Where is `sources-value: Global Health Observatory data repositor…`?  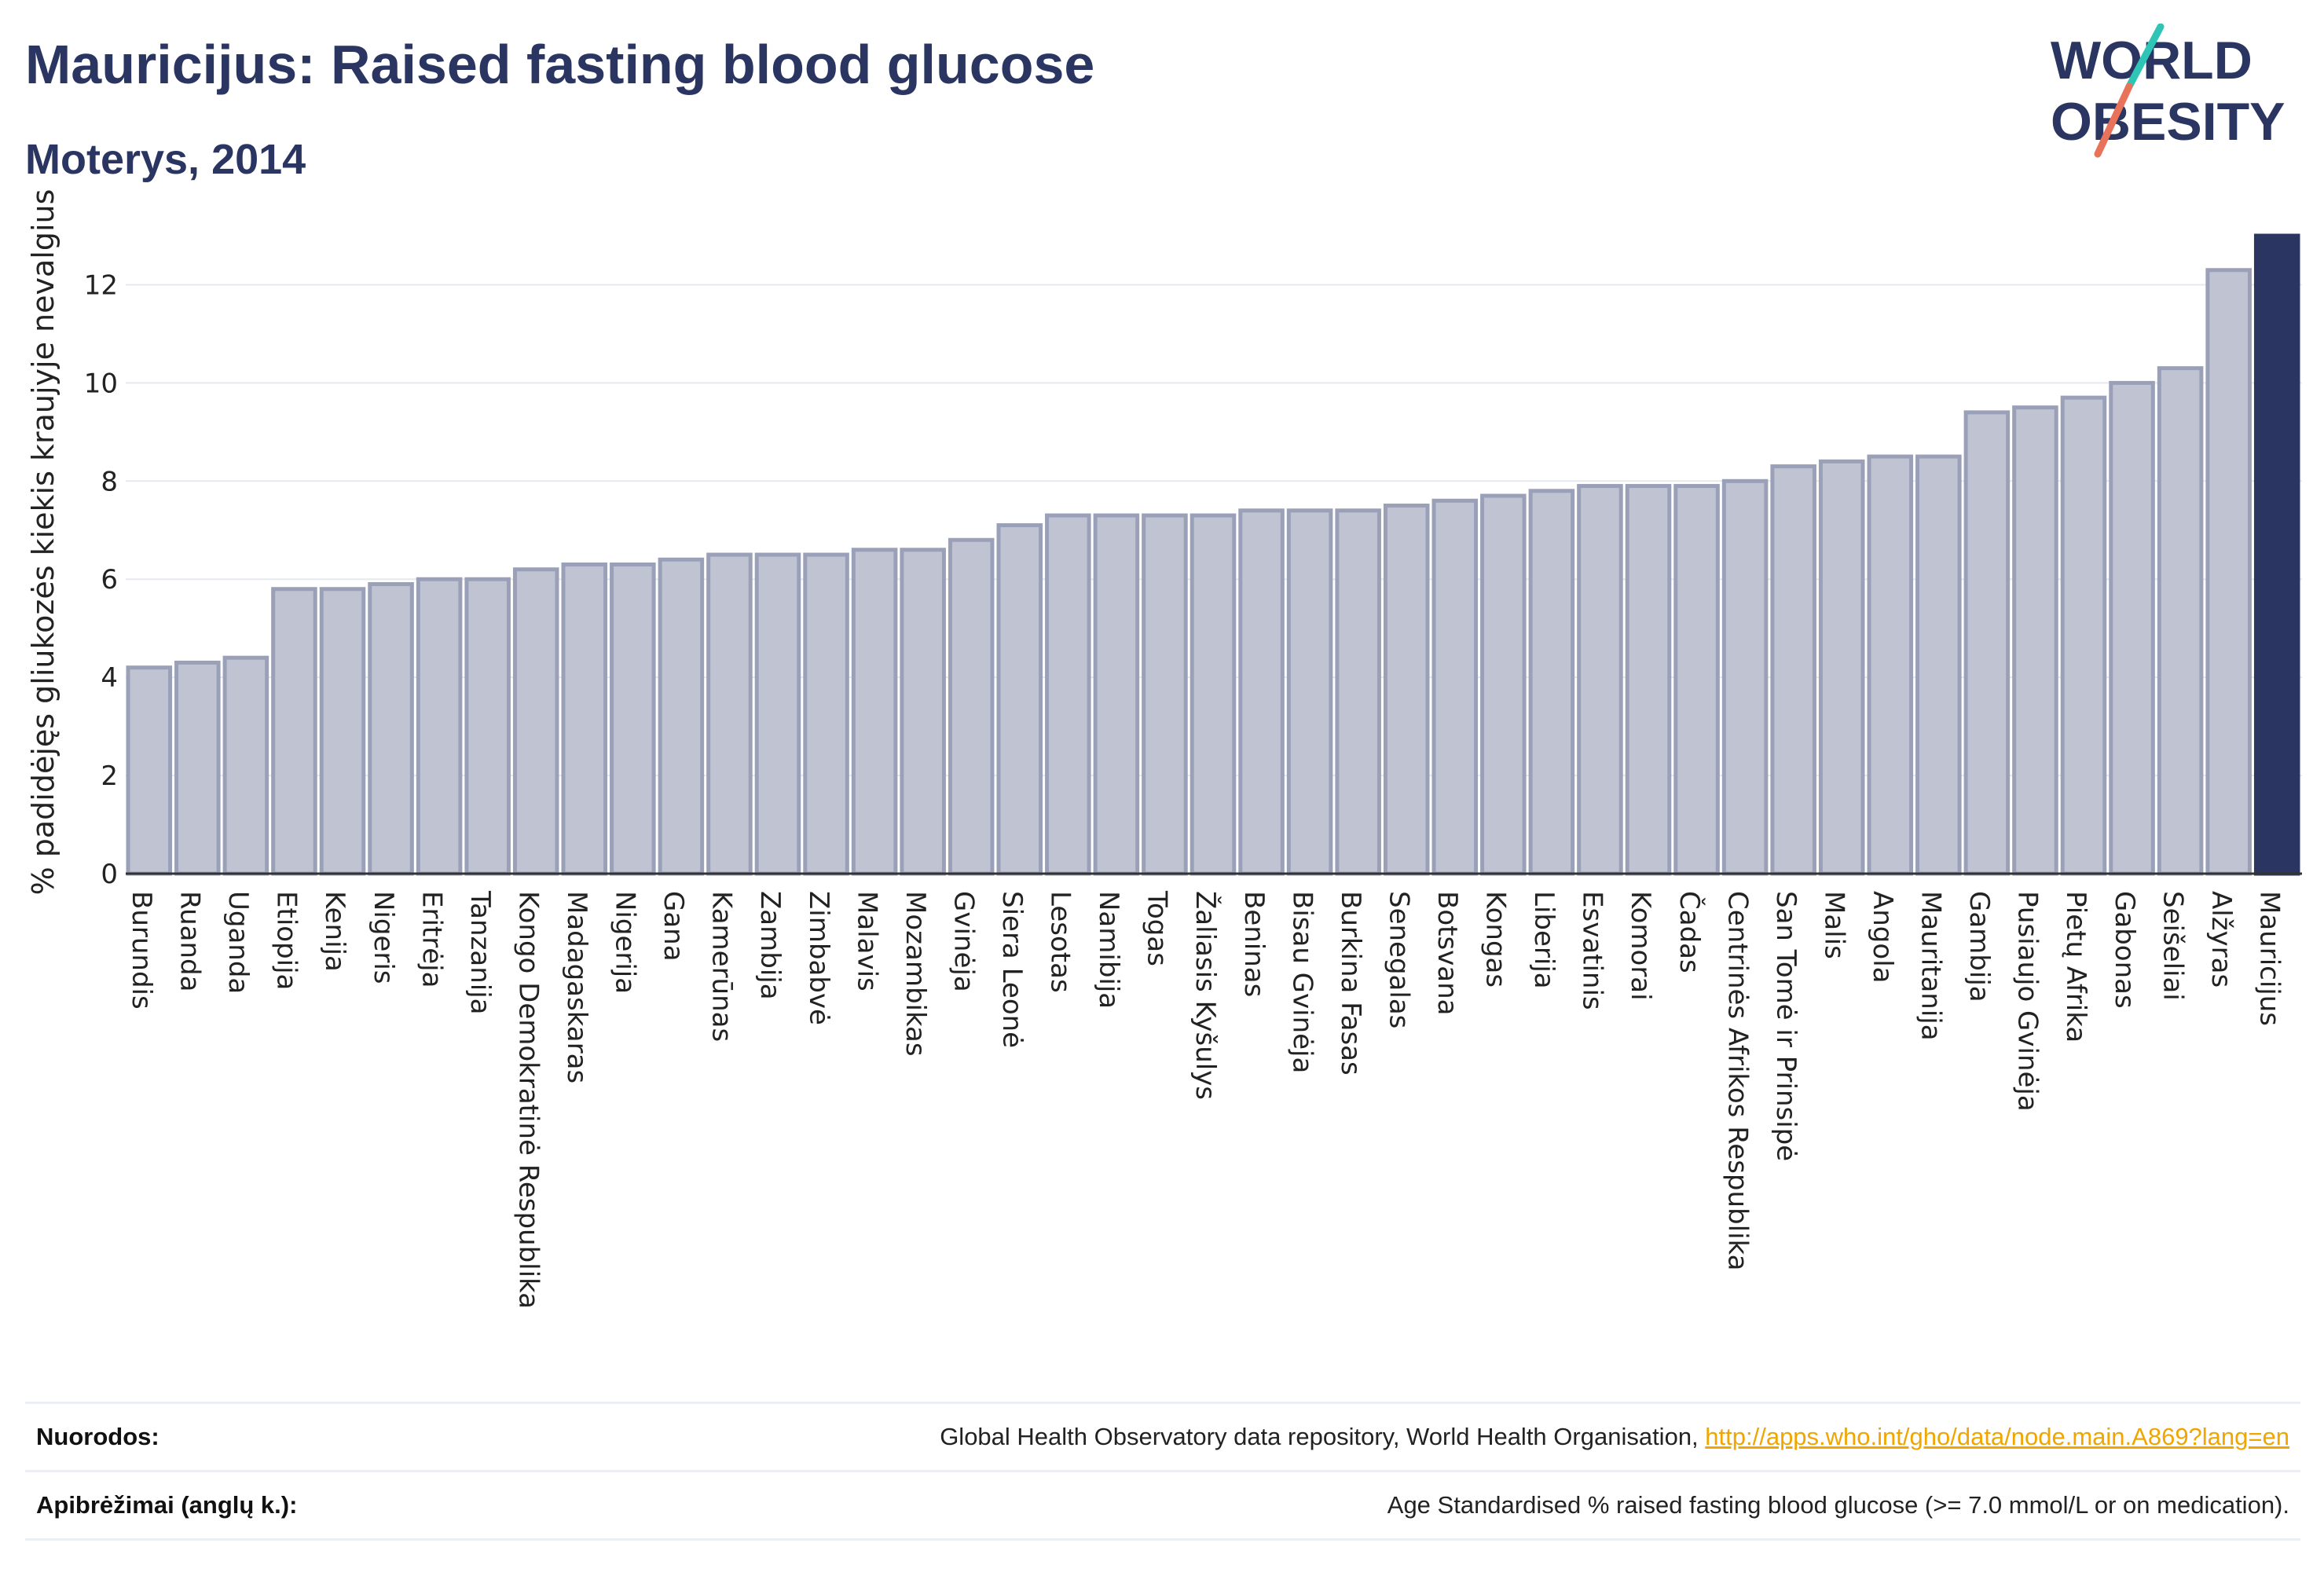 sources-value: Global Health Observatory data repositor… is located at coordinates (1614, 1437).